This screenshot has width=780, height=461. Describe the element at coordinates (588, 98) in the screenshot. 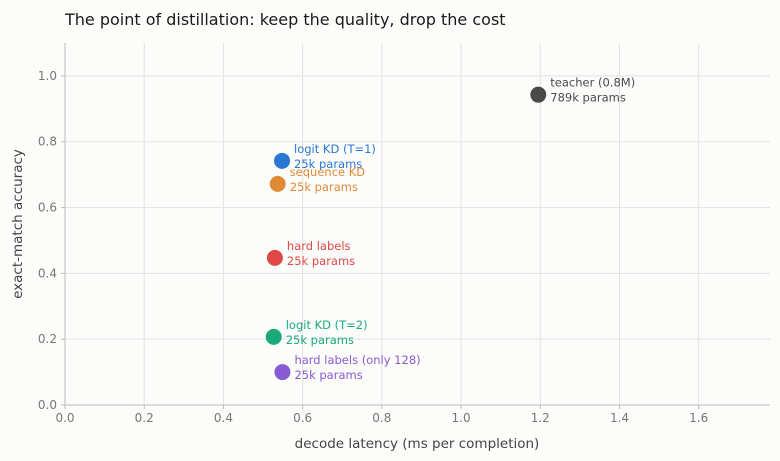

I see `data-point-sublabel: 789k params` at that location.